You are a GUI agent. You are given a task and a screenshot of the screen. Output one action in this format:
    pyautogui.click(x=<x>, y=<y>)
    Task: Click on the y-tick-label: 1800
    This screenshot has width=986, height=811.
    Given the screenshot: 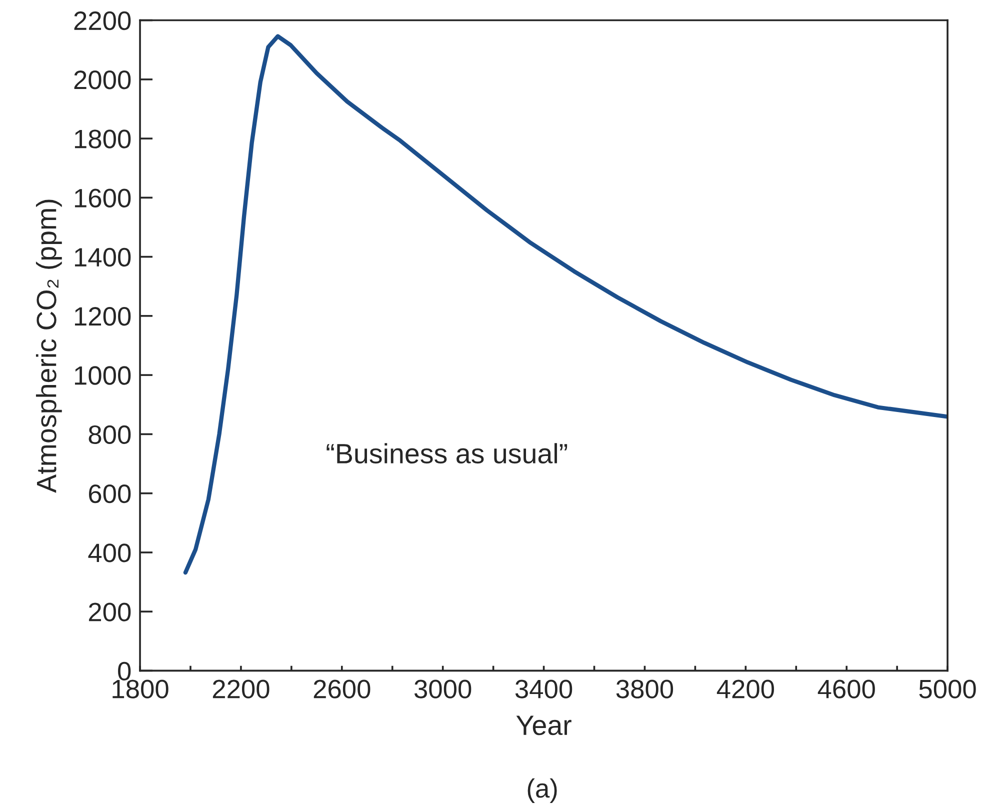 What is the action you would take?
    pyautogui.click(x=102, y=139)
    